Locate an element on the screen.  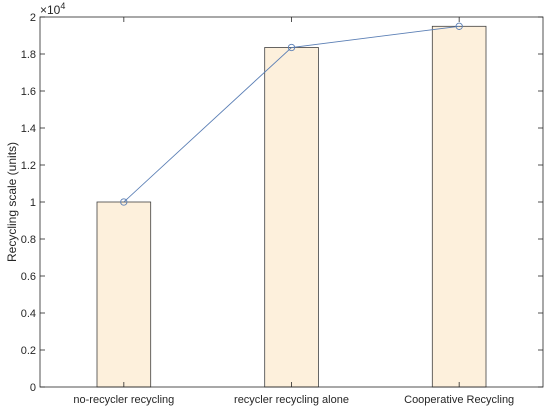
exponent-power: 4 is located at coordinates (62, 6).